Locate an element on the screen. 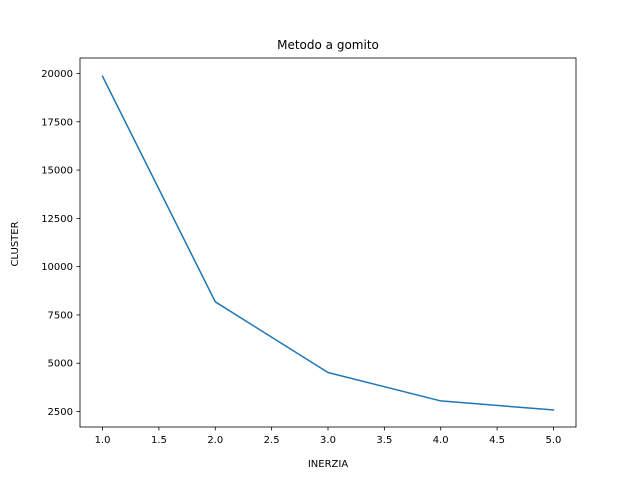 The height and width of the screenshot is (480, 640). y-tick-label: 7500 is located at coordinates (60, 315).